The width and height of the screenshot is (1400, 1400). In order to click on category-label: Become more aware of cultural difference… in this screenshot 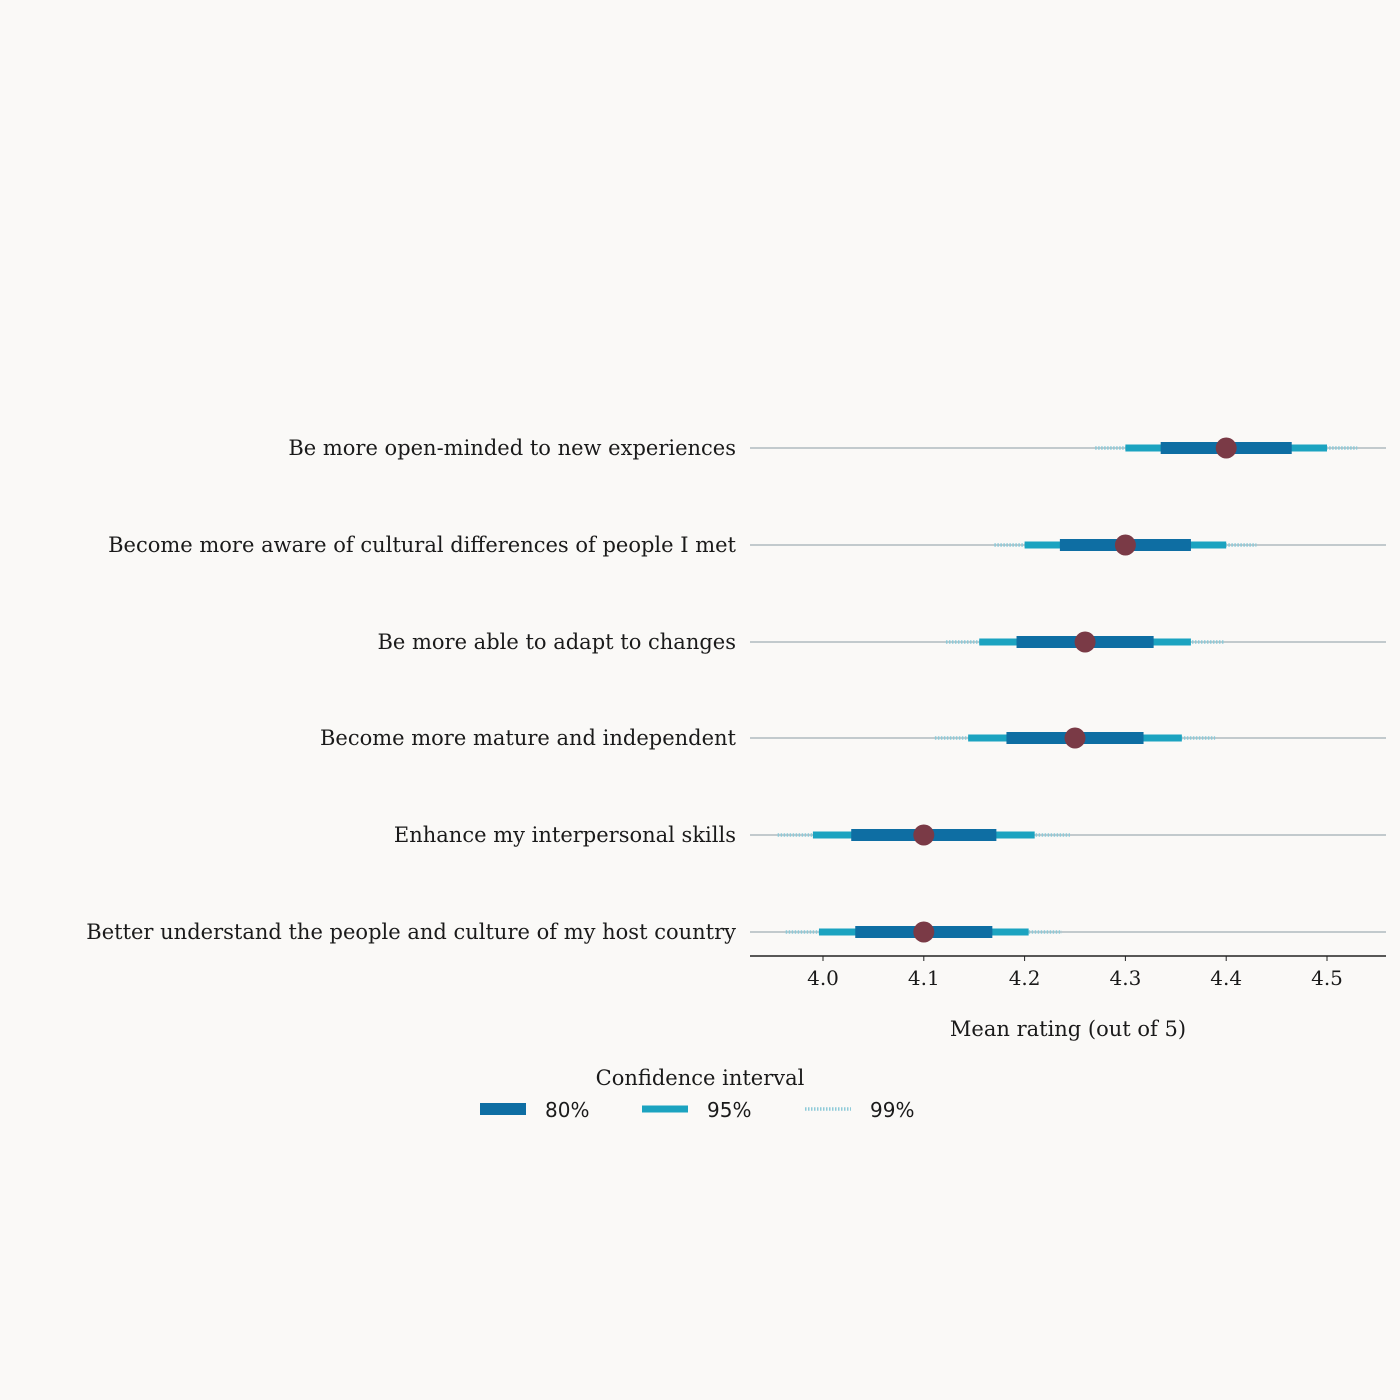, I will do `click(422, 545)`.